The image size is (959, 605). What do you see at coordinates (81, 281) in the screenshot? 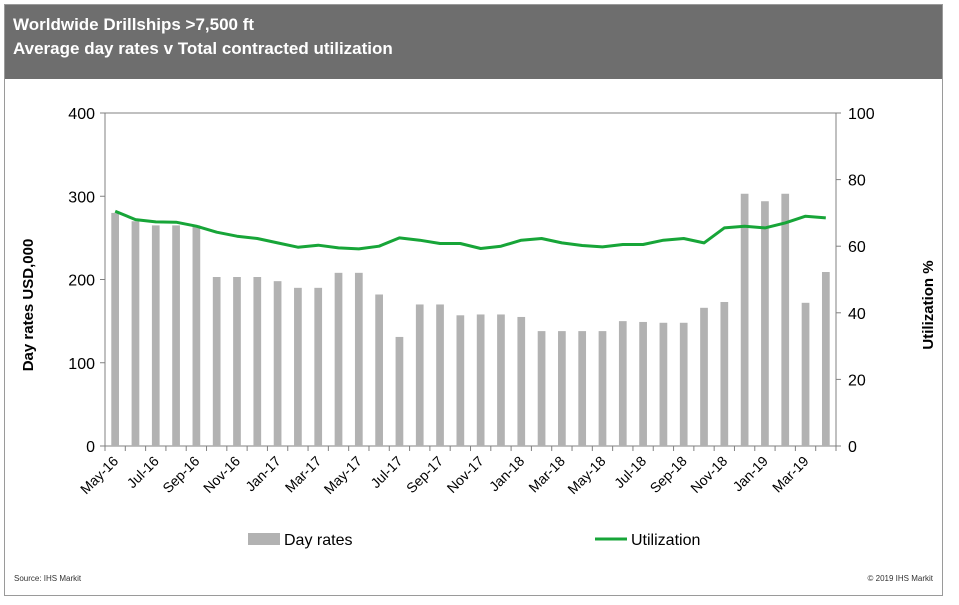
I see `left-axis-tick-label: 200` at bounding box center [81, 281].